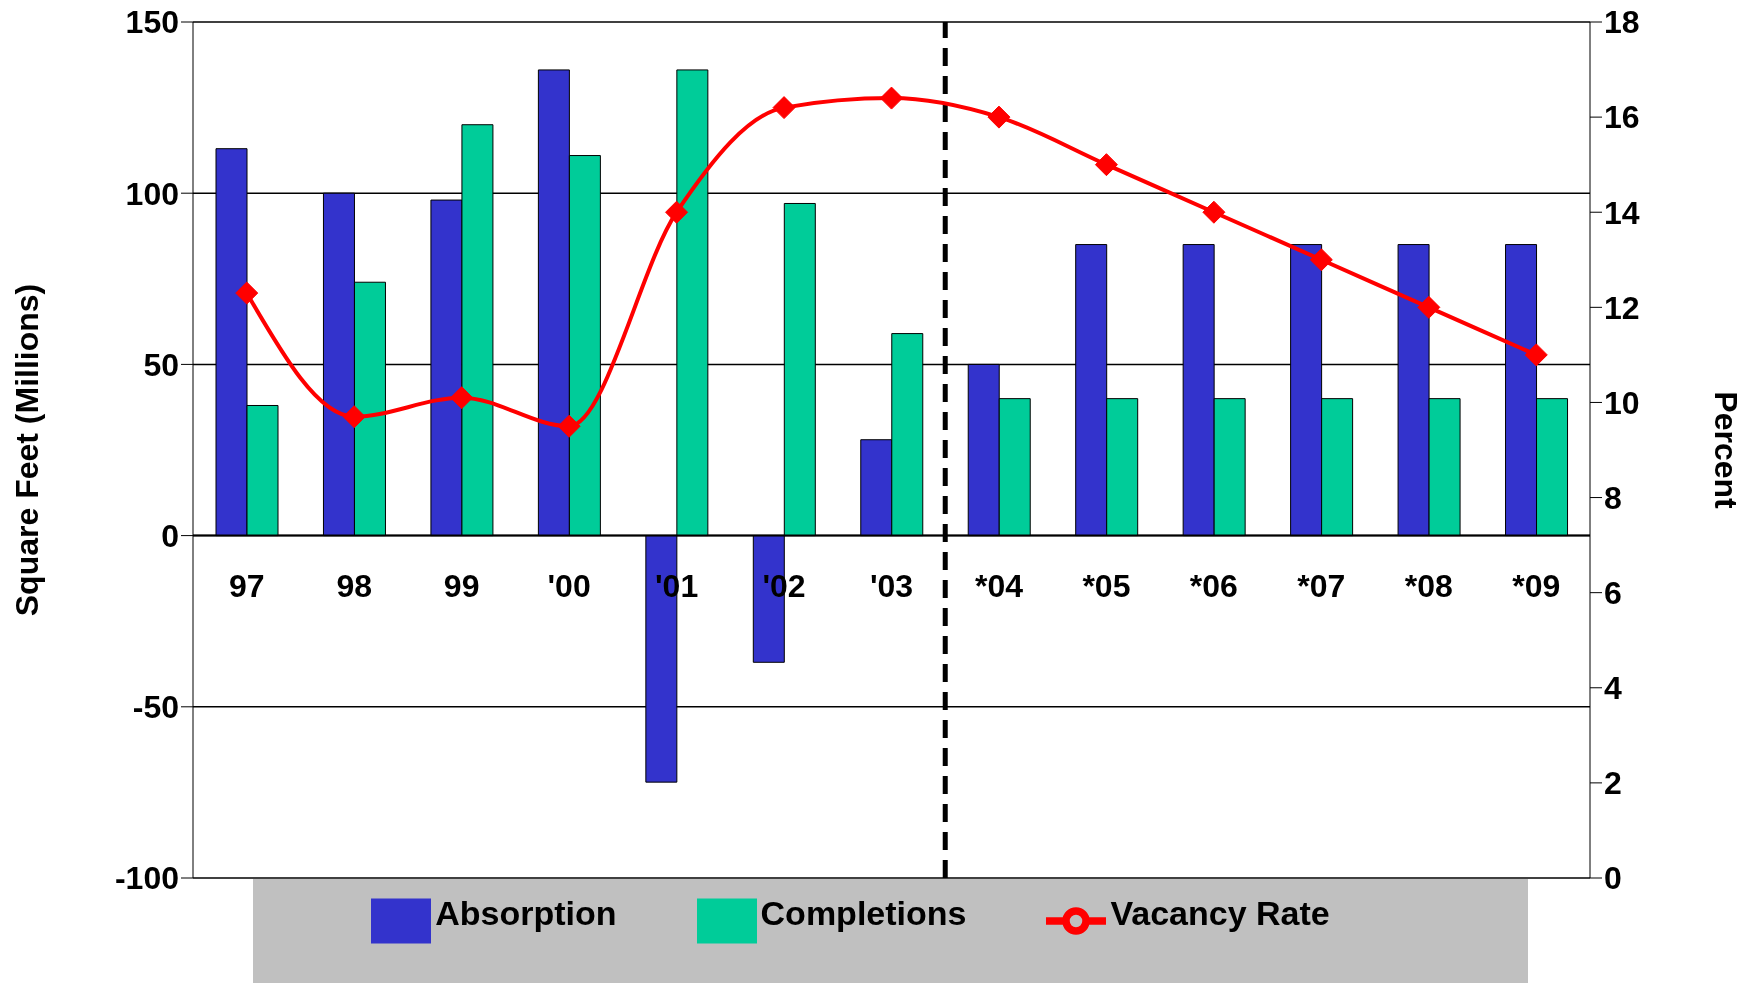 The height and width of the screenshot is (983, 1753). Describe the element at coordinates (161, 364) in the screenshot. I see `y-tick-label: 50` at that location.